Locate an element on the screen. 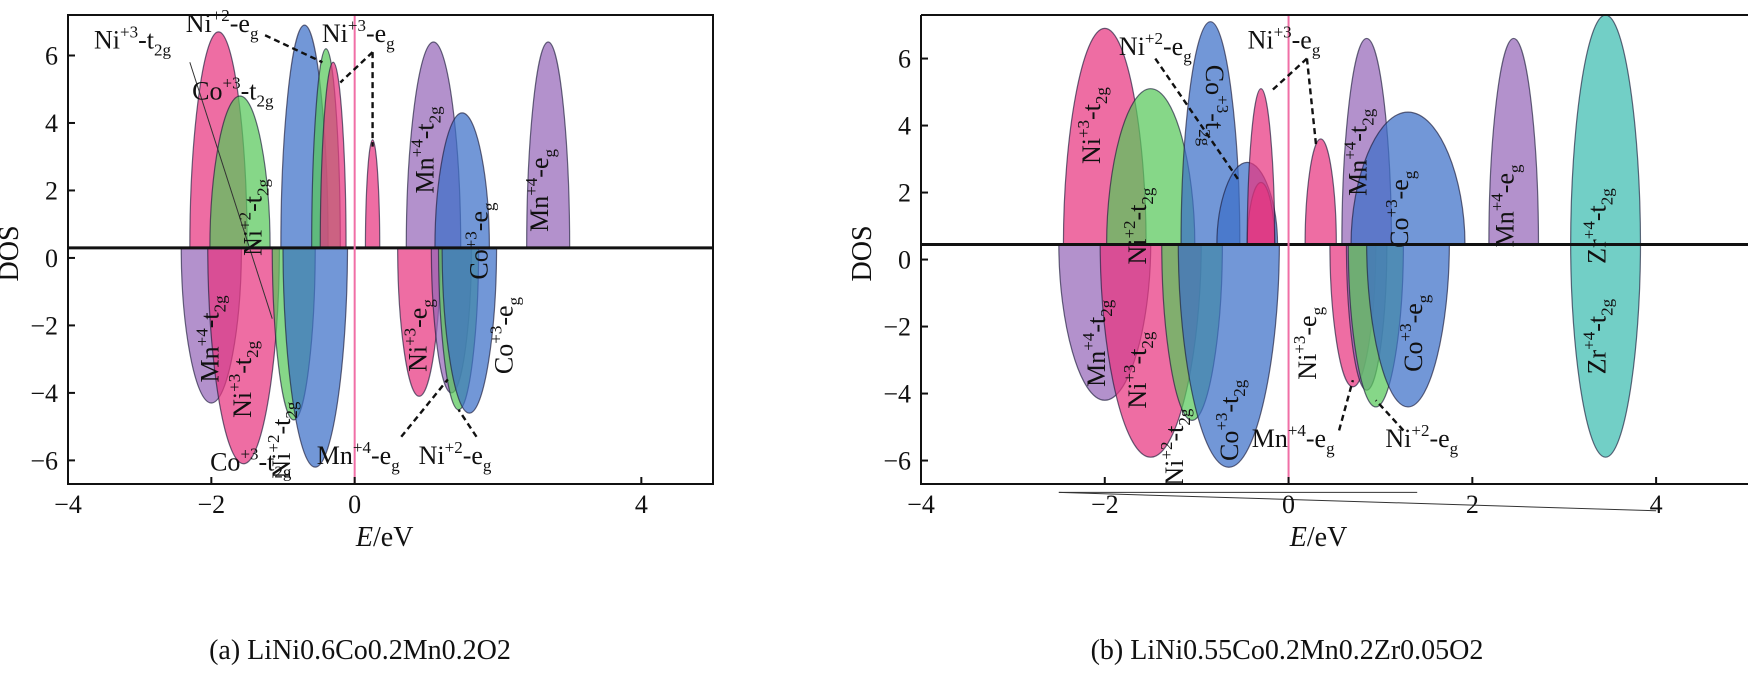 The height and width of the screenshot is (677, 1749). orbital-label-1-4: Ni+2-t2g is located at coordinates (1138, 225).